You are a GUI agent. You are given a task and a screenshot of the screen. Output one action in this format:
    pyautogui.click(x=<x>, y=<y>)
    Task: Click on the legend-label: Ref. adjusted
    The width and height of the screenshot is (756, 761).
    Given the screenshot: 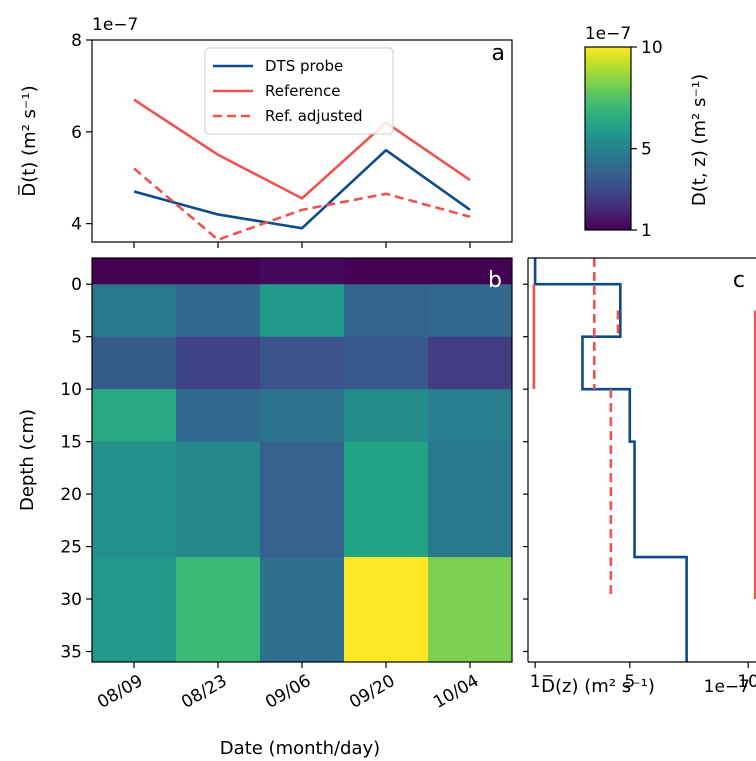 What is the action you would take?
    pyautogui.click(x=314, y=116)
    